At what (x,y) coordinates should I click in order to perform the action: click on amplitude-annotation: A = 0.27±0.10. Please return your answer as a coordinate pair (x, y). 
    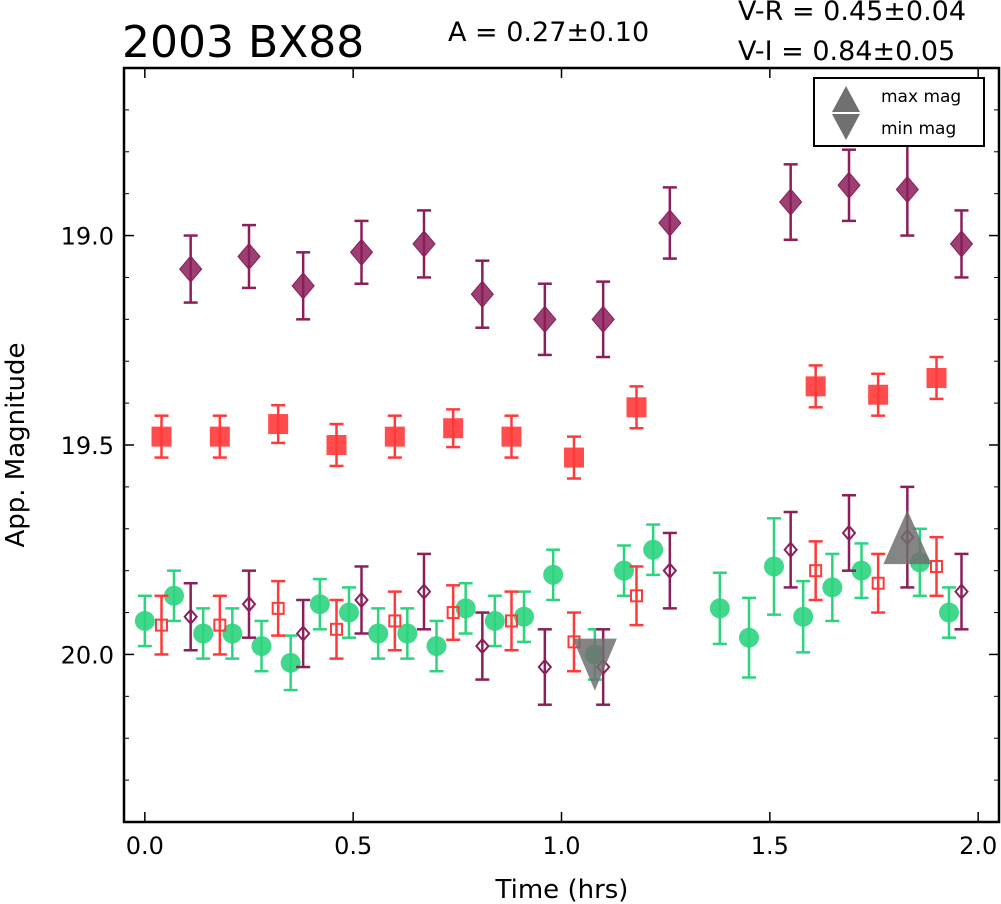
    Looking at the image, I should click on (548, 32).